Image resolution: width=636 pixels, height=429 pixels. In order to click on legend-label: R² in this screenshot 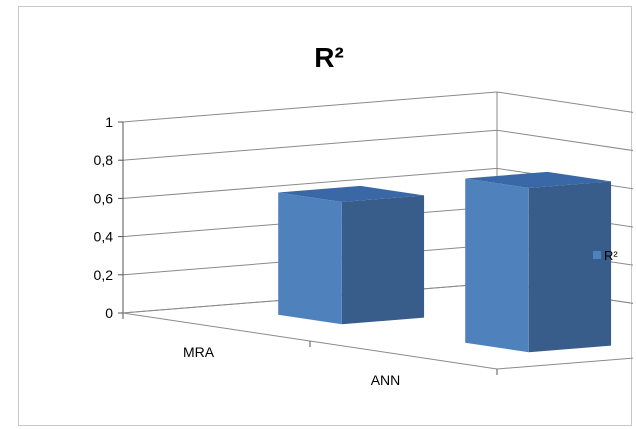, I will do `click(611, 255)`.